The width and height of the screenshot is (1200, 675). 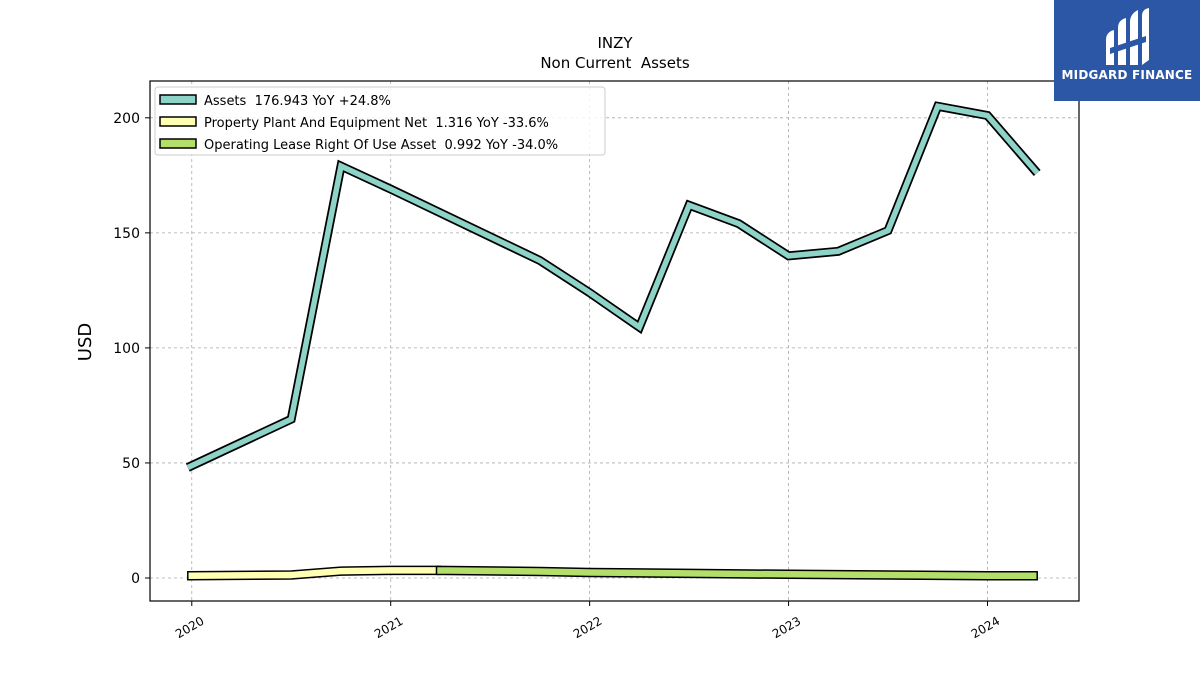 What do you see at coordinates (985, 627) in the screenshot?
I see `x-tick-label: 2024` at bounding box center [985, 627].